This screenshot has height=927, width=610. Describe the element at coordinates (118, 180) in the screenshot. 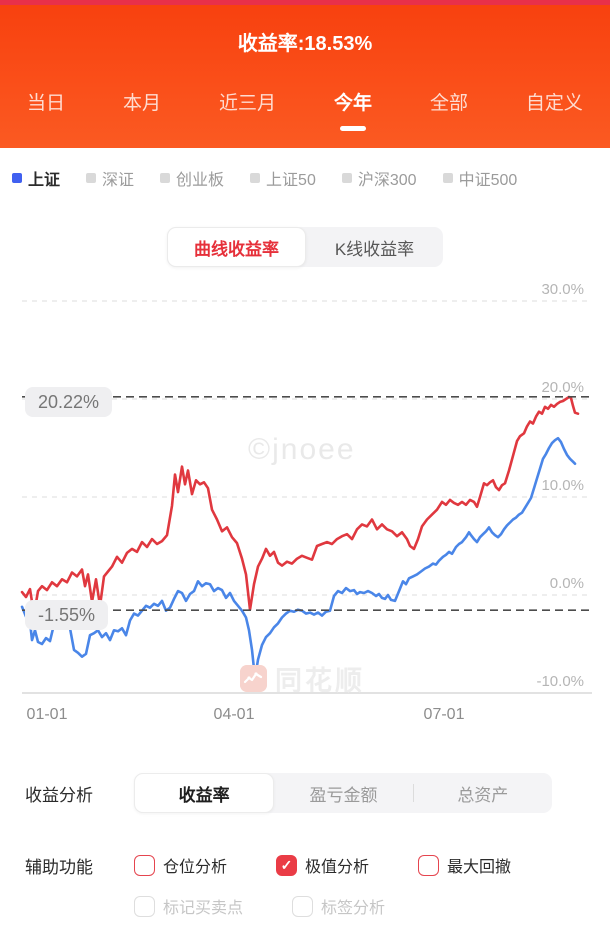

I see `legend-label: 深证` at that location.